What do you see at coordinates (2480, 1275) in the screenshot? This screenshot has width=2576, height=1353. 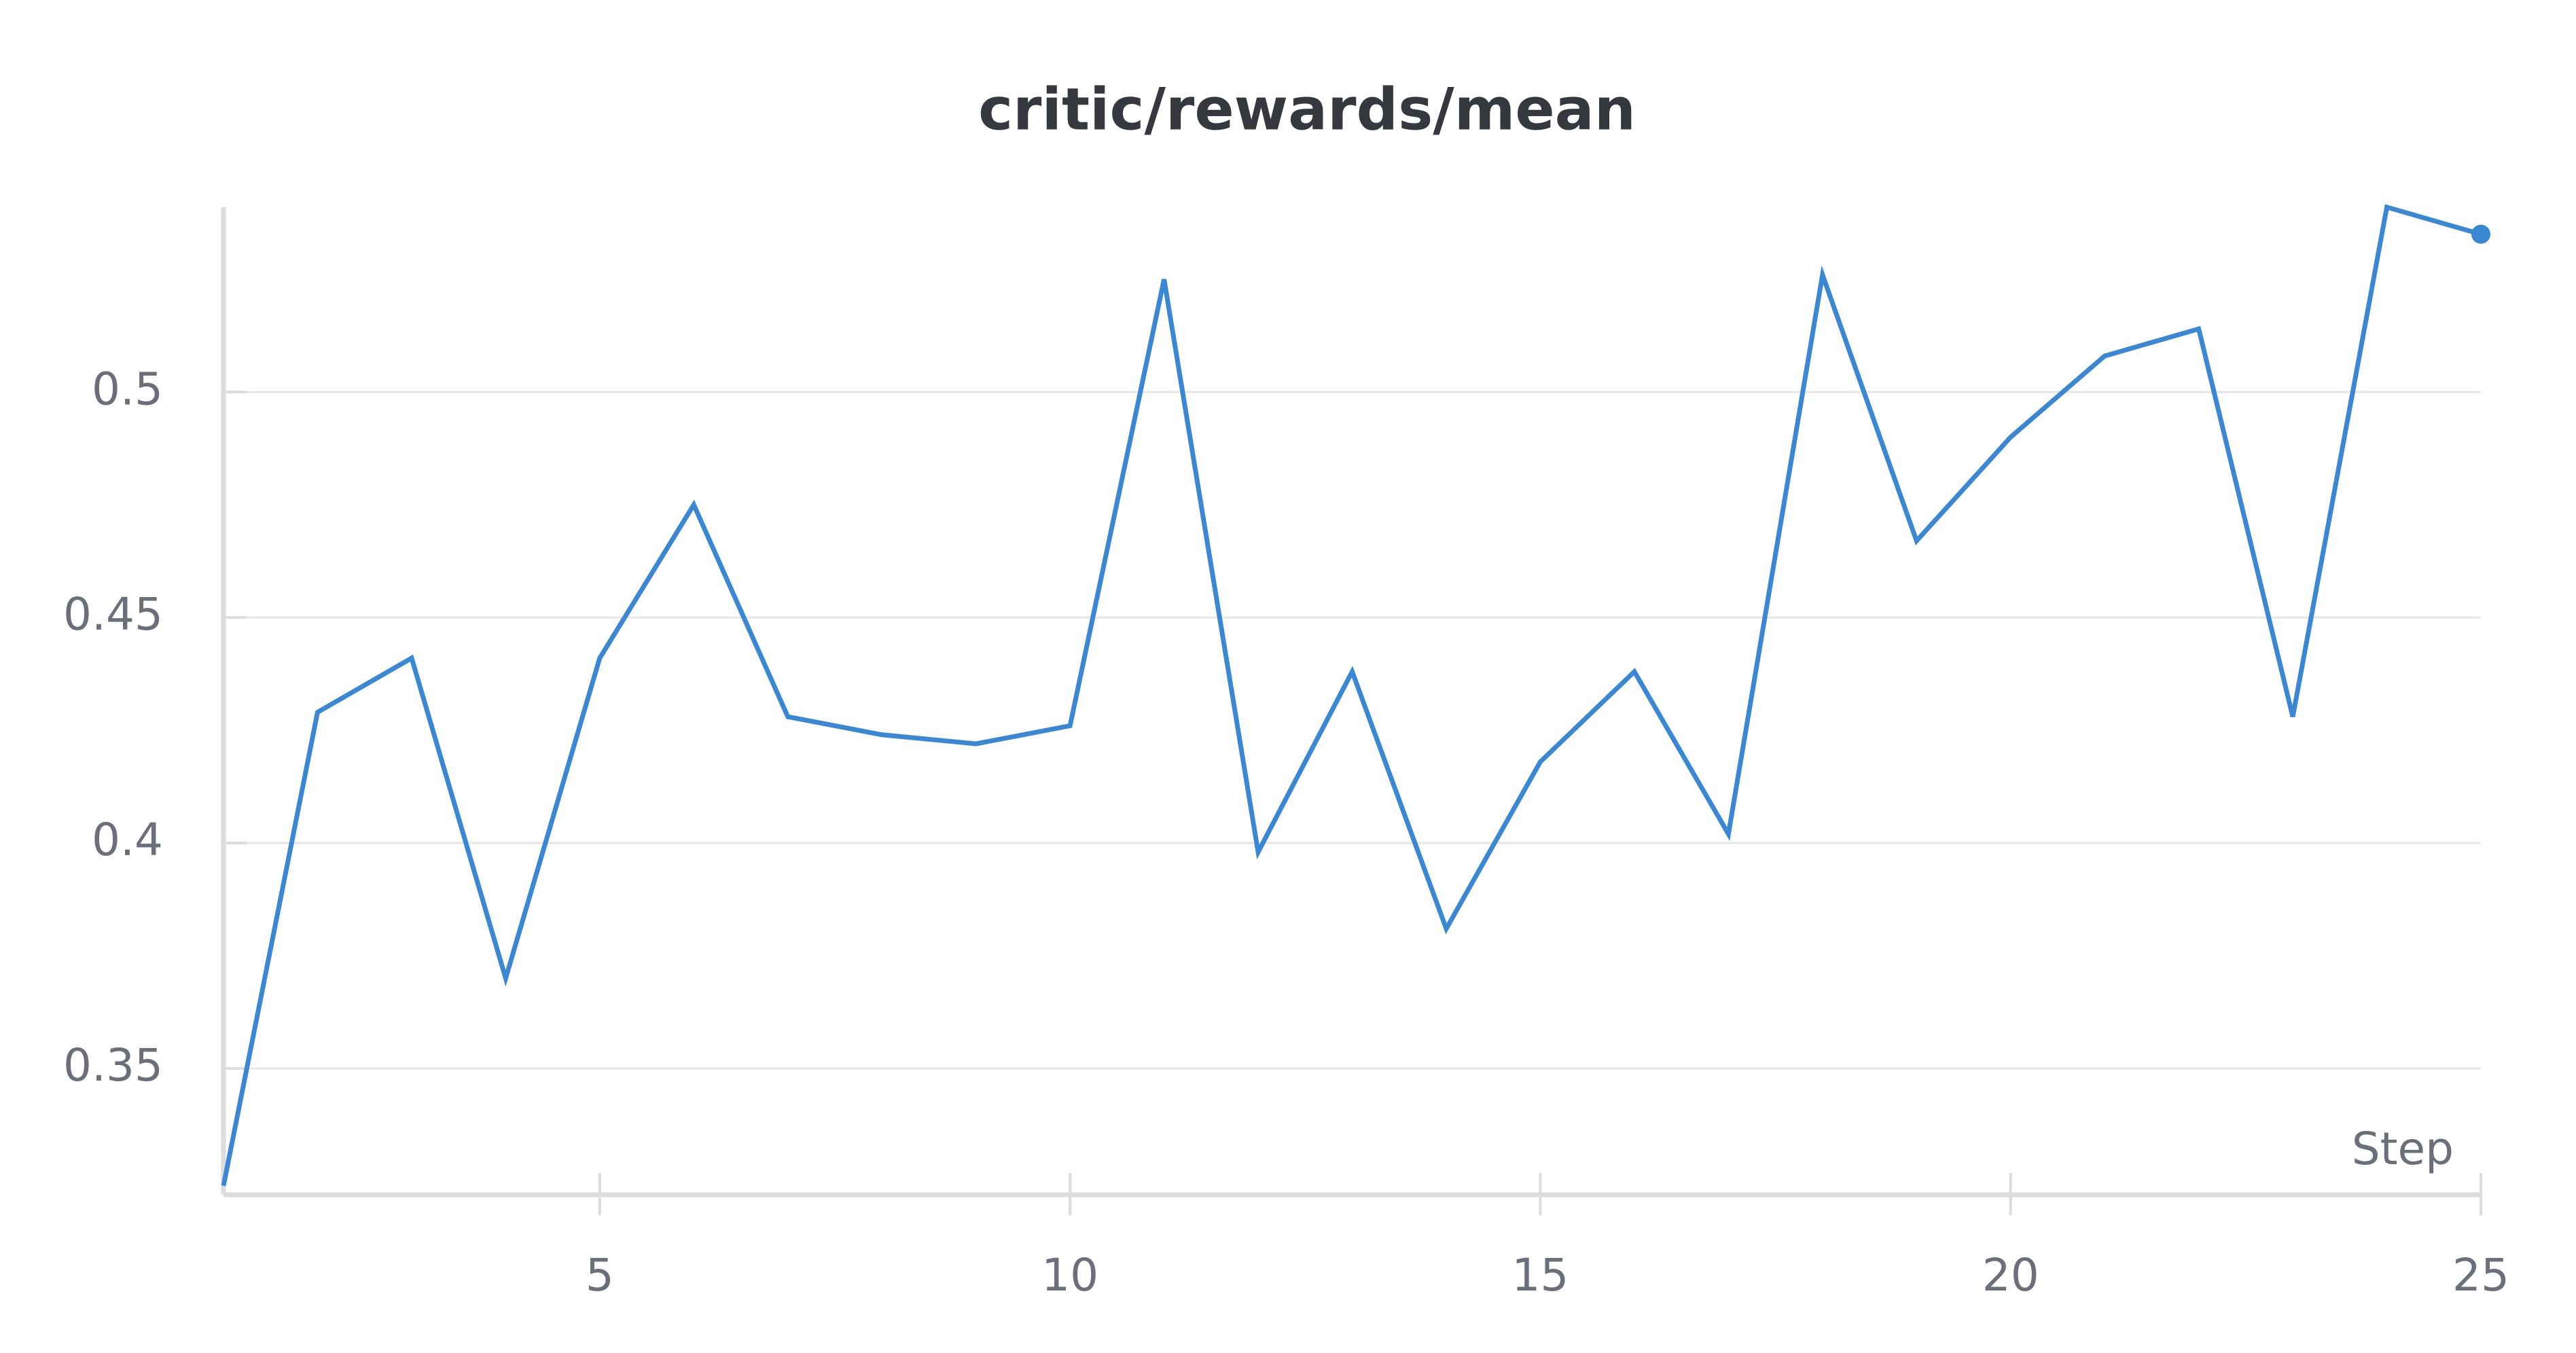 I see `x-tick-label: 25` at bounding box center [2480, 1275].